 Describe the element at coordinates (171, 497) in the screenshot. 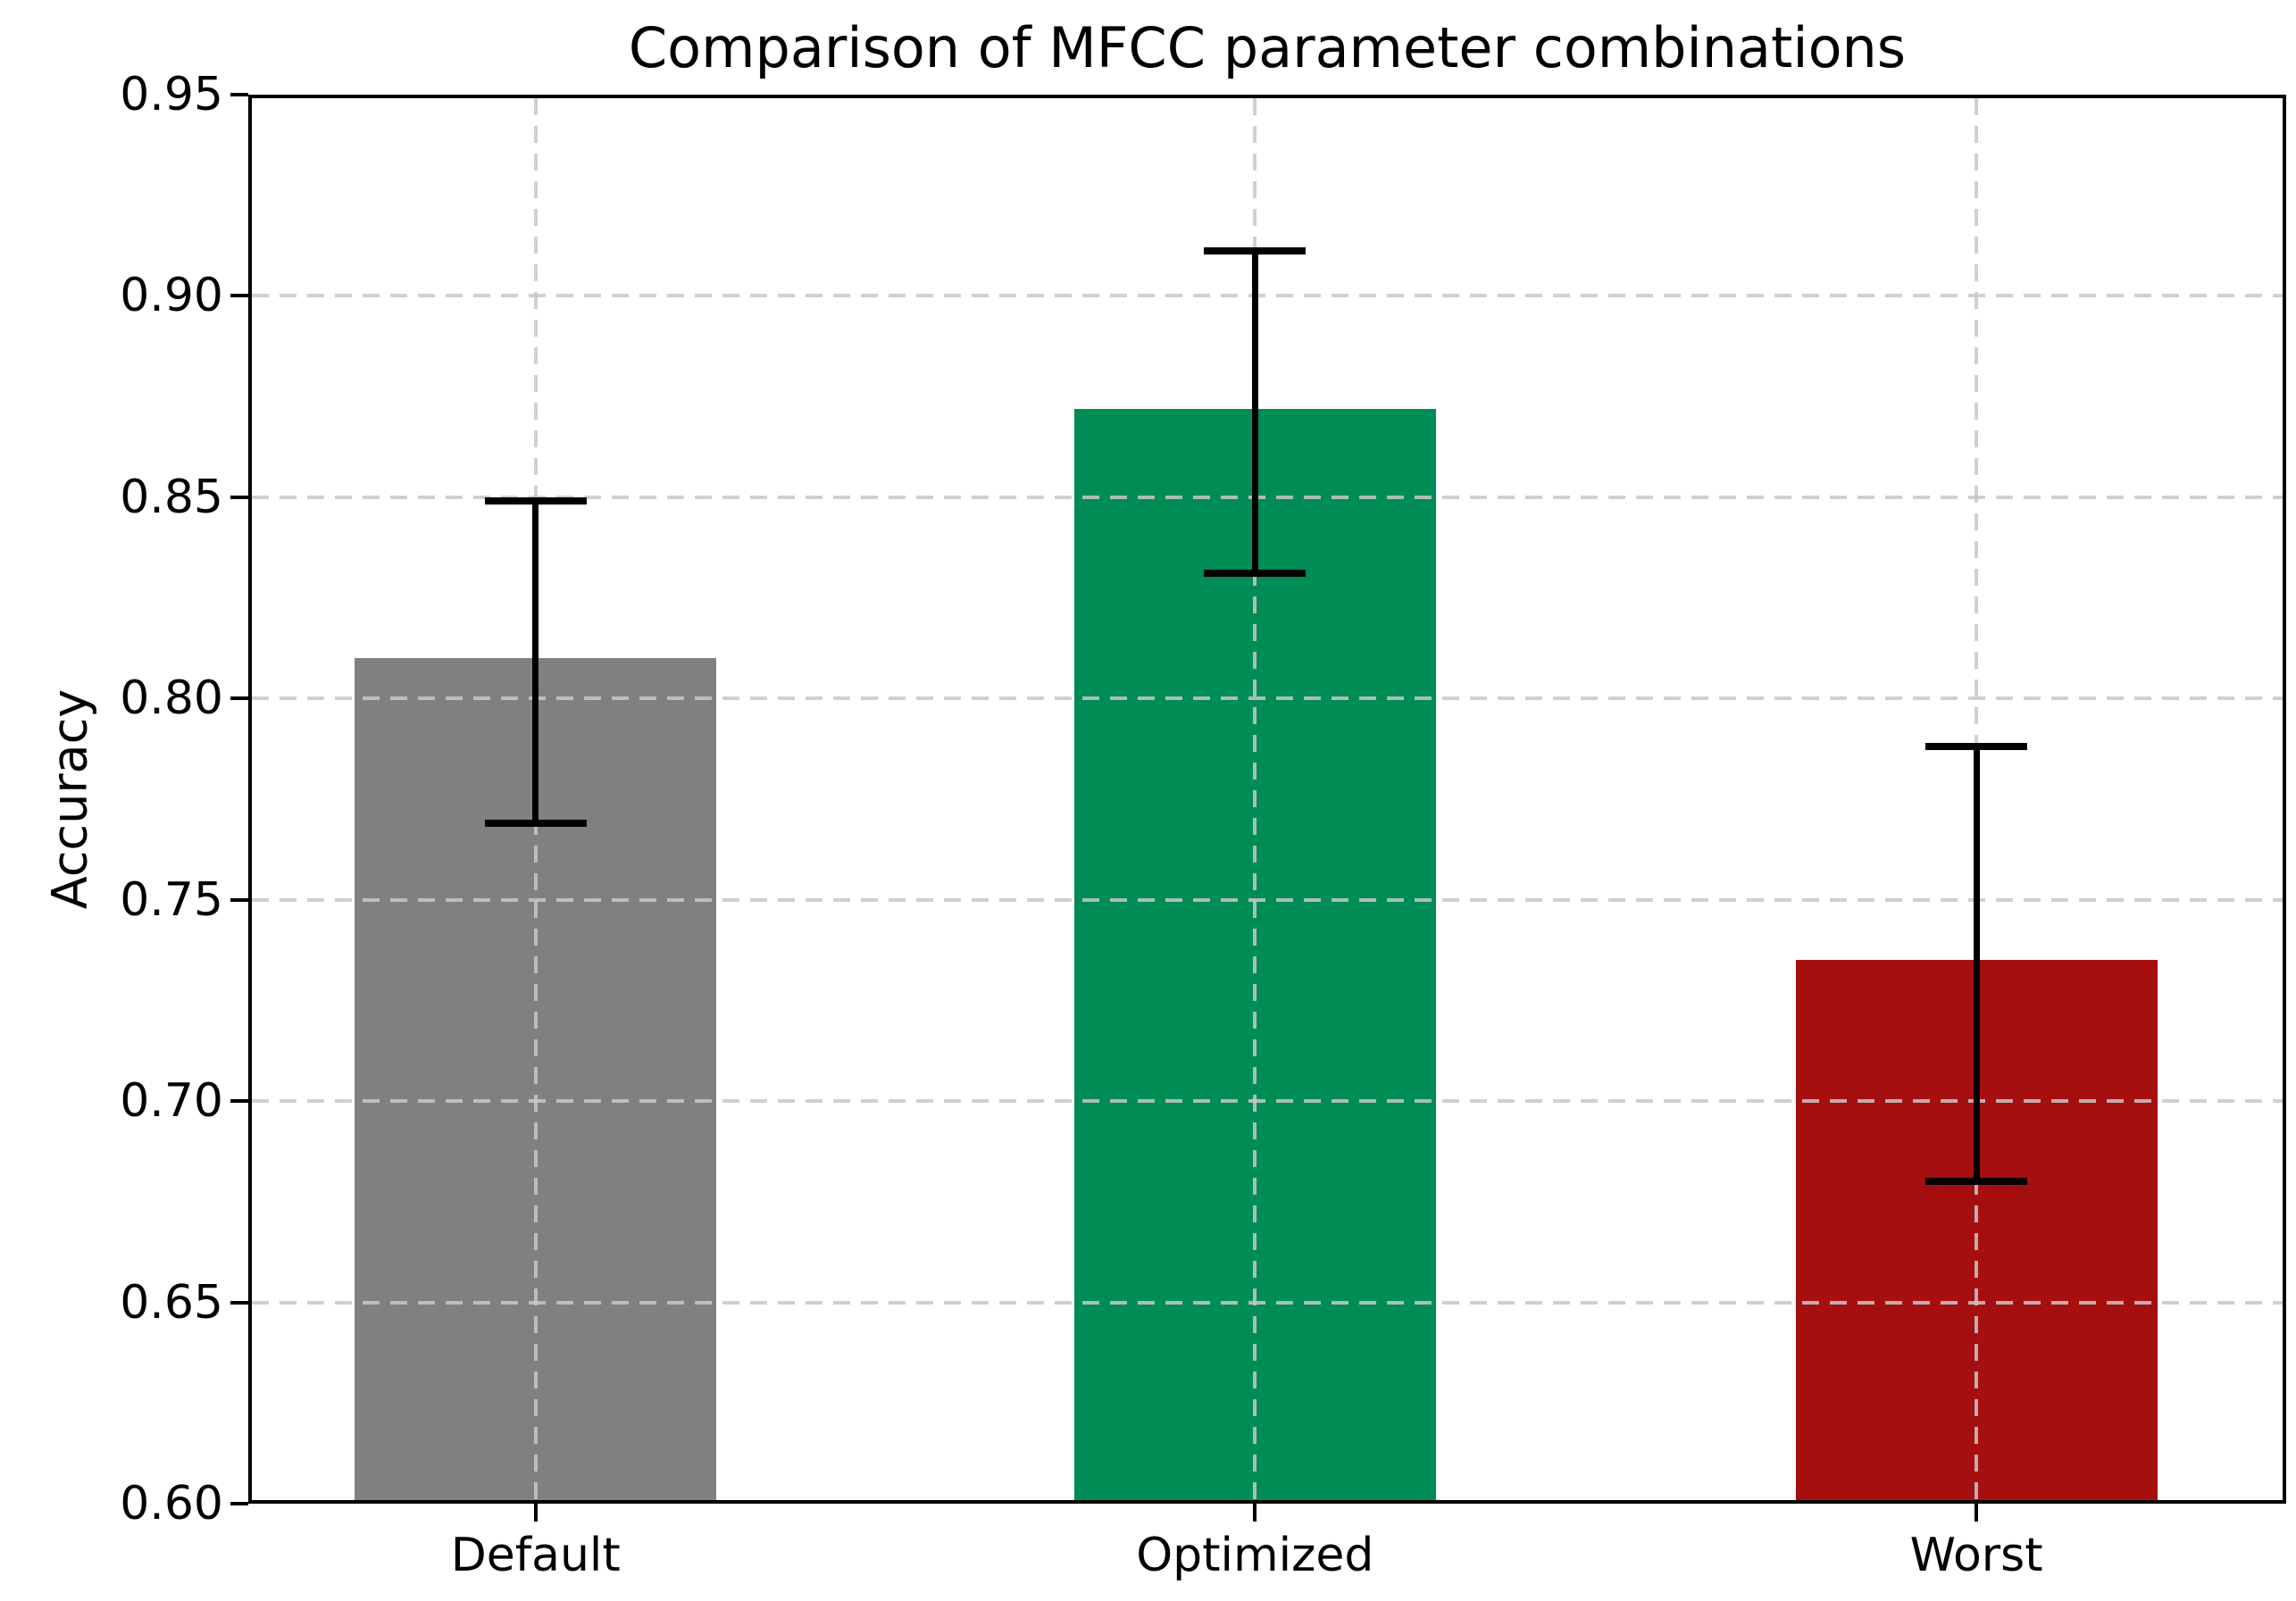

I see `y-tick-label: 0.85` at that location.